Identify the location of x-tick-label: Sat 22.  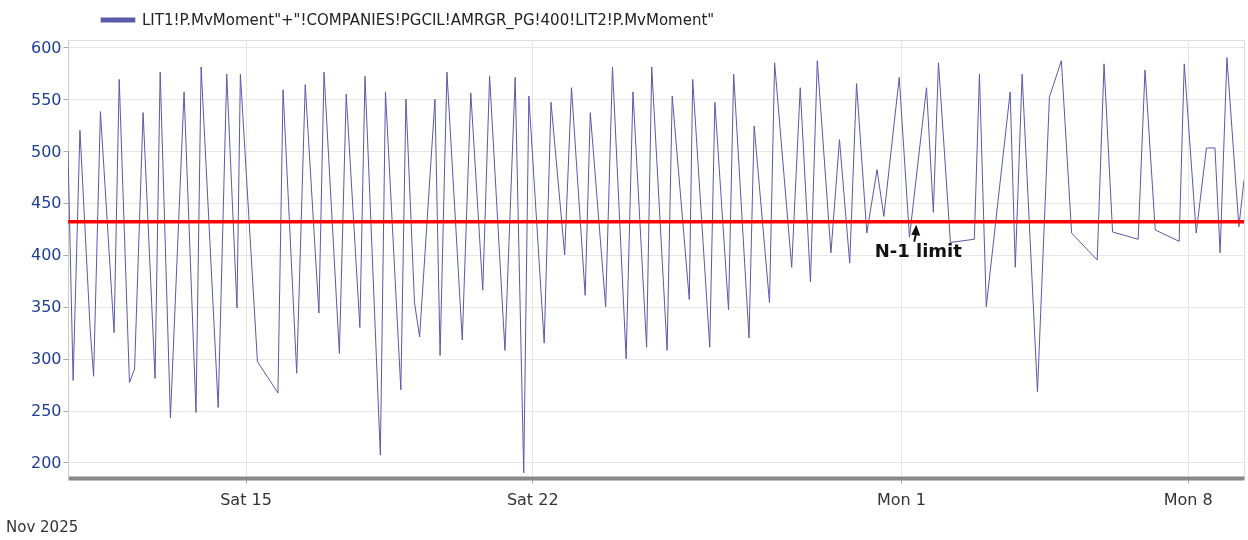
(532, 499).